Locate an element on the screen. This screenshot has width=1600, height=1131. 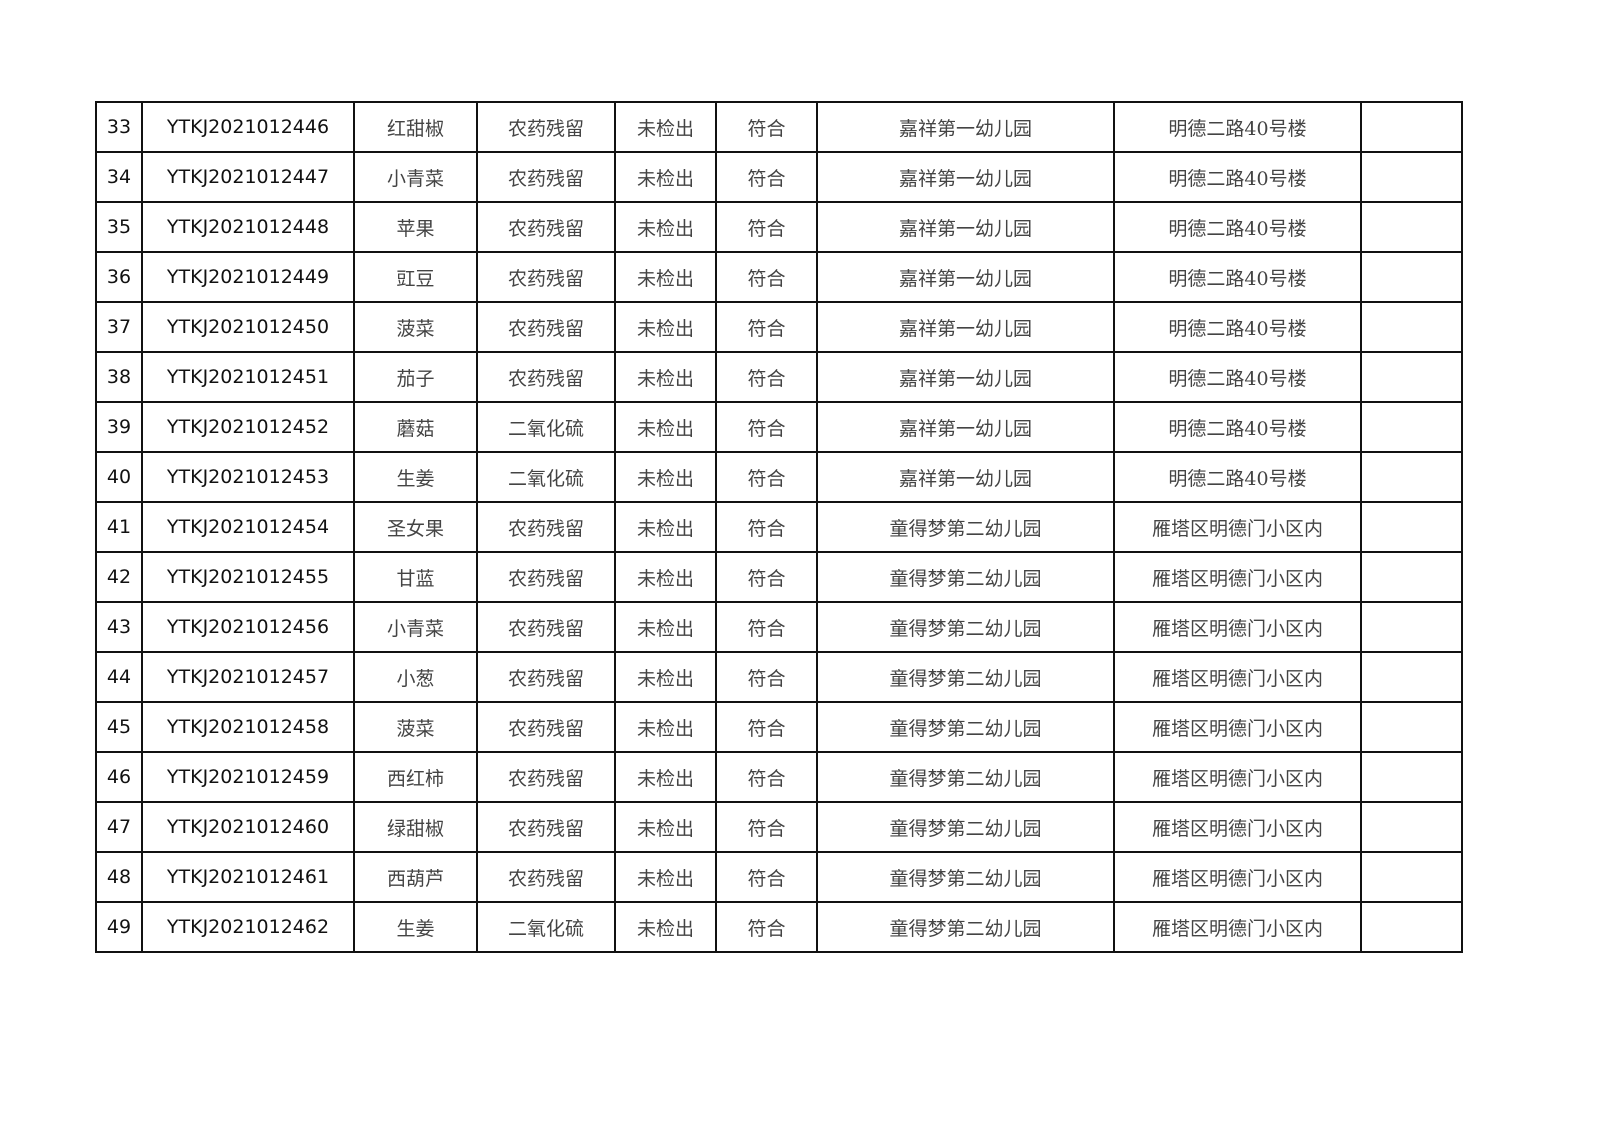
sample-name-cell: 小青菜 is located at coordinates (415, 177).